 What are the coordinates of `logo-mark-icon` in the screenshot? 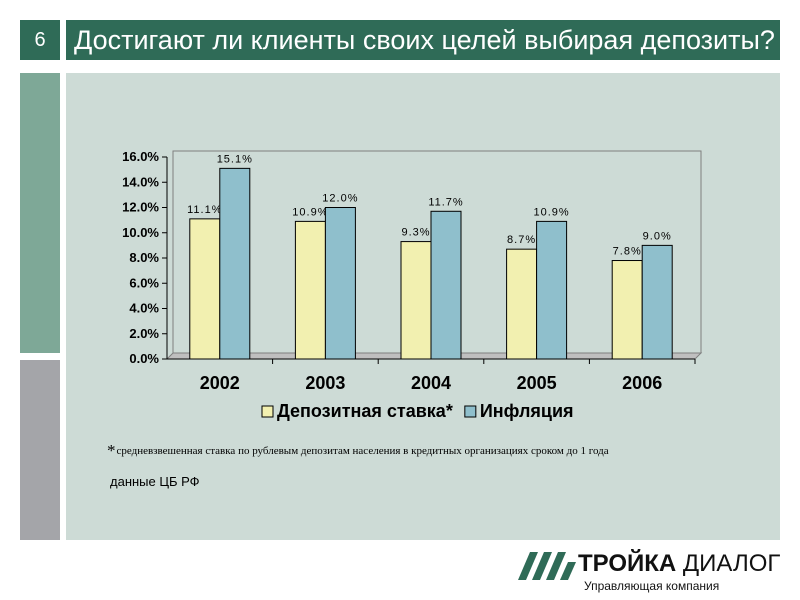 It's located at (547, 566).